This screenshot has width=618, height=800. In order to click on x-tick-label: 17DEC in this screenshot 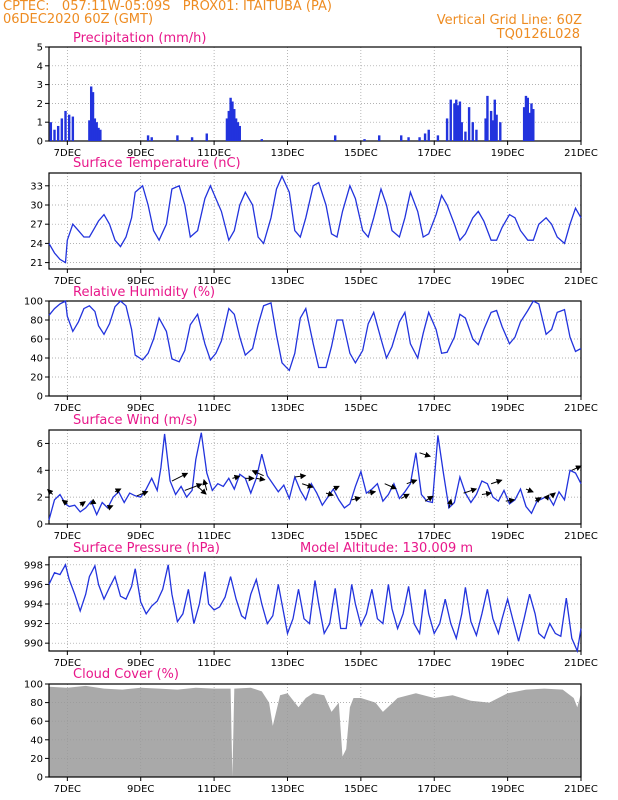, I will do `click(434, 663)`.